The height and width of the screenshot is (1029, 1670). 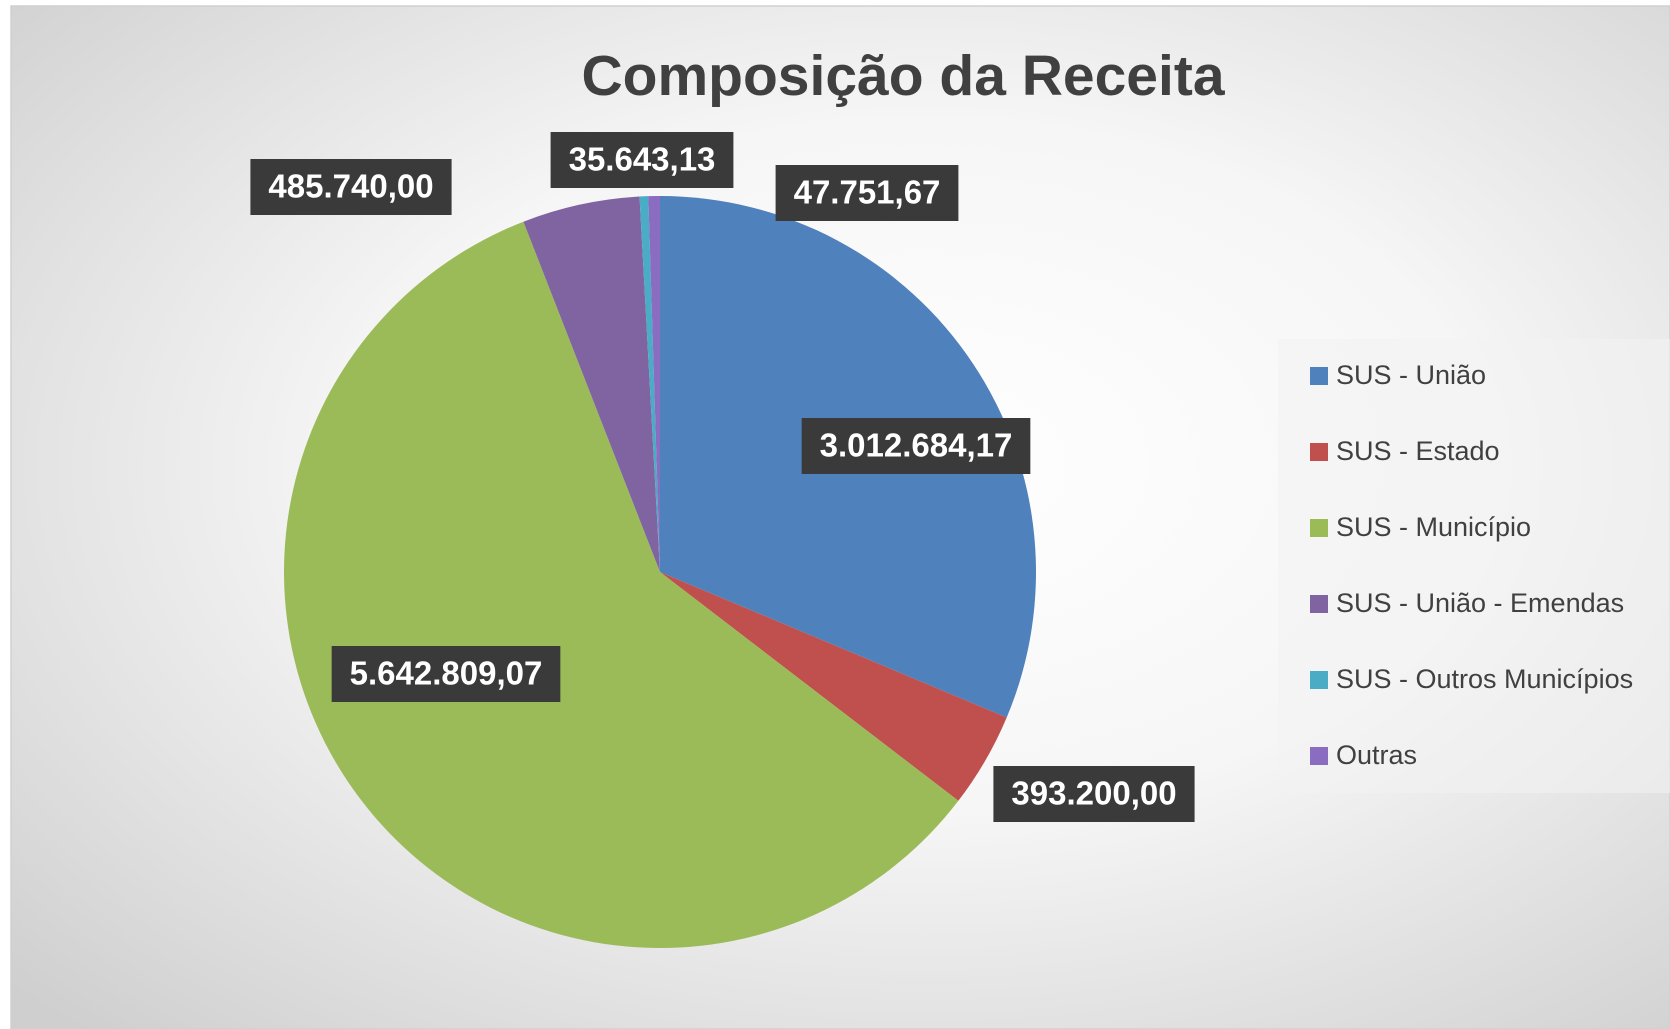 What do you see at coordinates (1480, 603) in the screenshot?
I see `legend-label: SUS - União - Emendas` at bounding box center [1480, 603].